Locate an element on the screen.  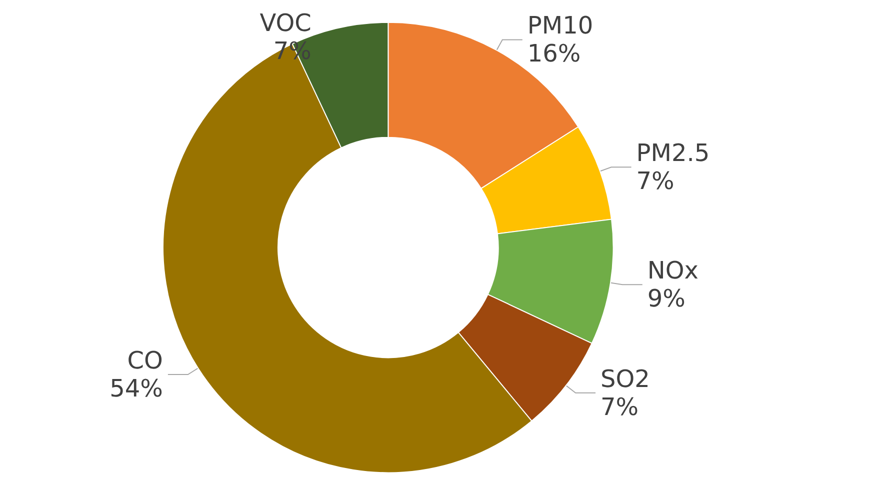
slice-label: VOC is located at coordinates (286, 23).